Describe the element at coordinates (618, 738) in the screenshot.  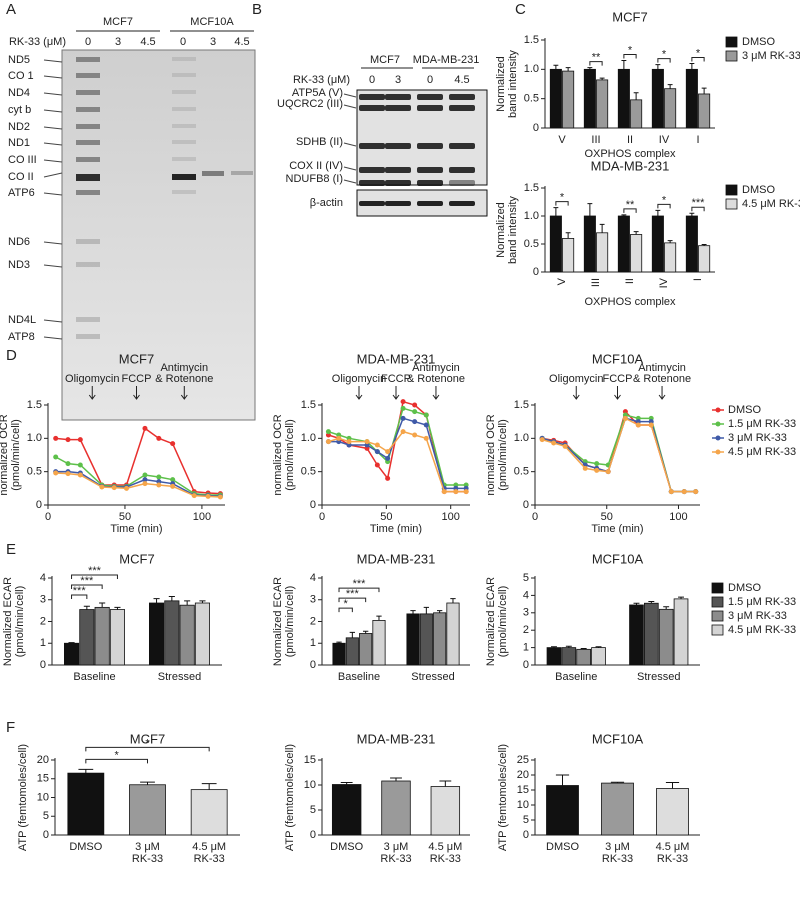
I see `chart-title: MCF10A` at that location.